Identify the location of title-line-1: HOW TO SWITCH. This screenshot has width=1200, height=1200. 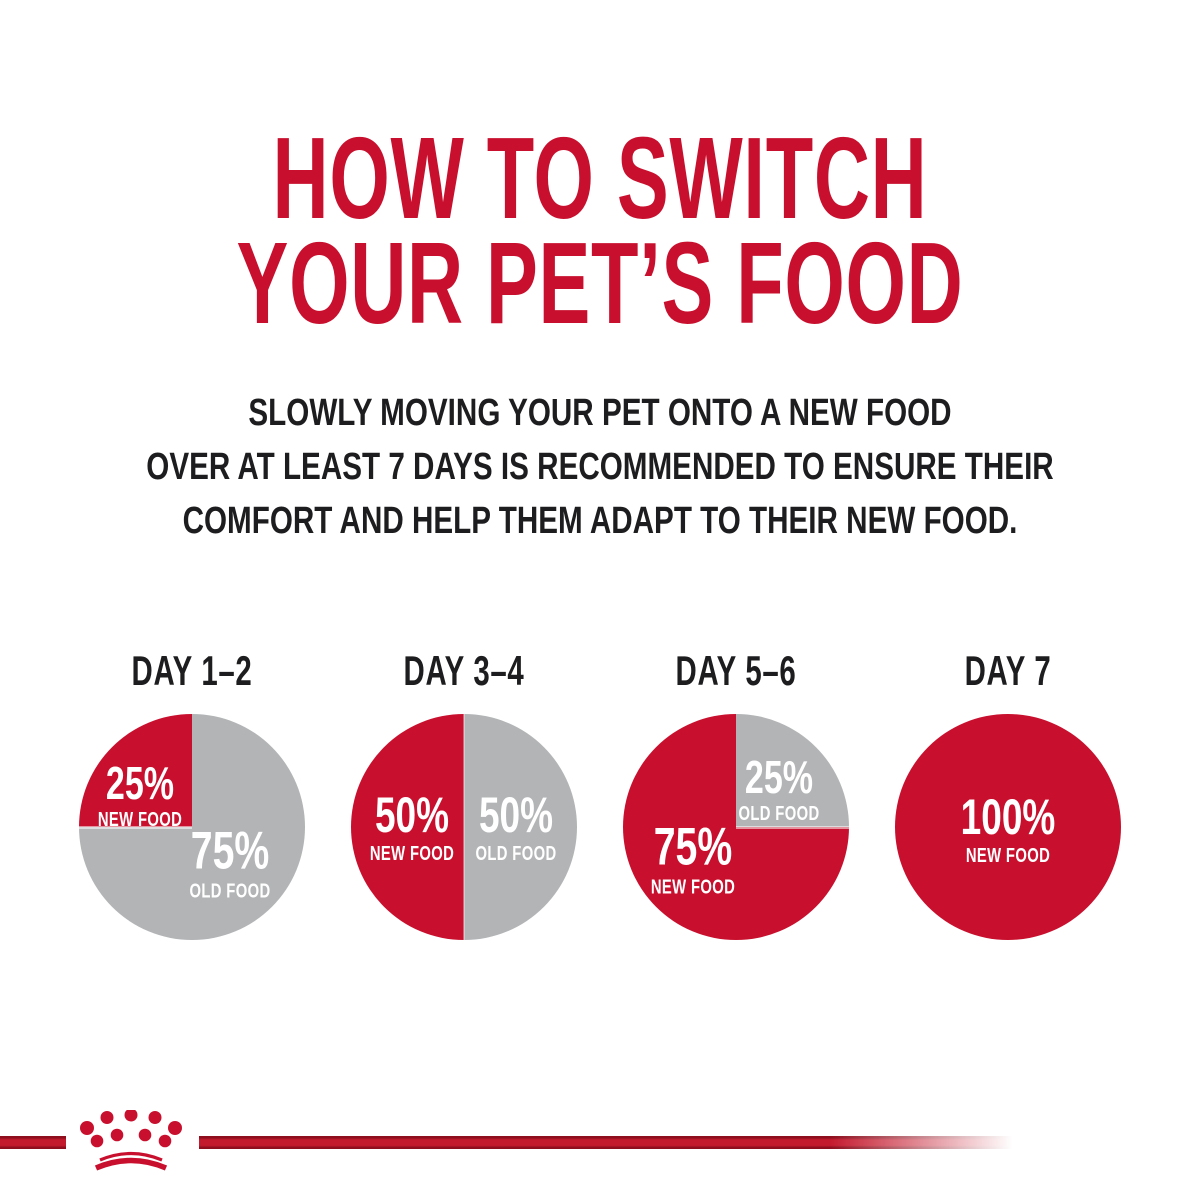
(600, 178).